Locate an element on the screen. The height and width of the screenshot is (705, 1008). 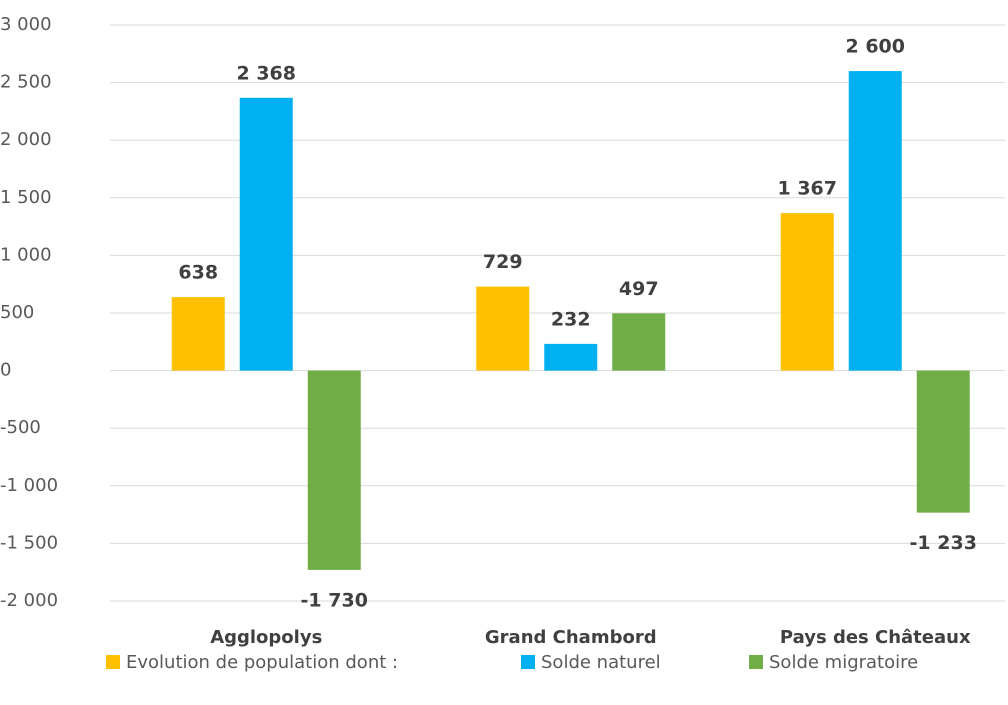
legend-label: Solde naturel is located at coordinates (601, 662).